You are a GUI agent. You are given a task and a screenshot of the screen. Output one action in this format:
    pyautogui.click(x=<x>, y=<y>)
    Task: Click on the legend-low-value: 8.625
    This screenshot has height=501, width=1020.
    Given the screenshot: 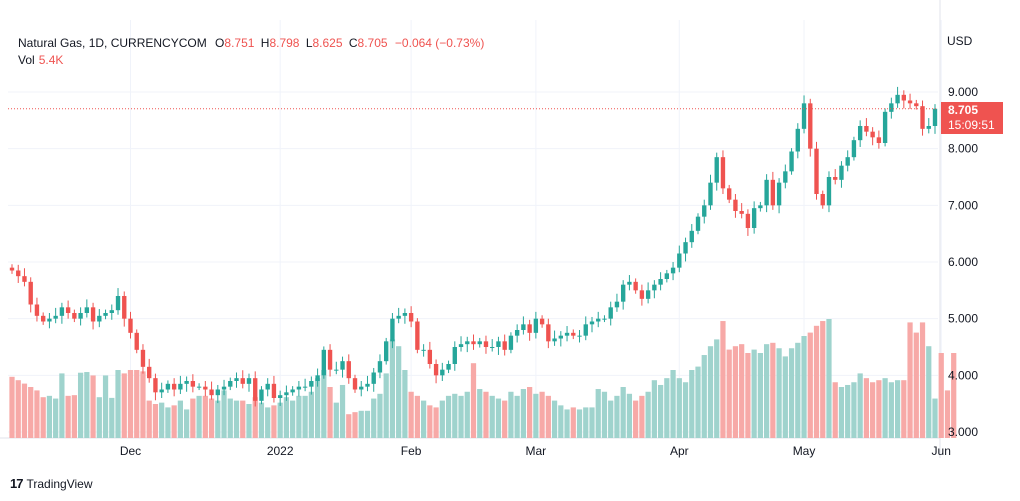 What is the action you would take?
    pyautogui.click(x=327, y=43)
    